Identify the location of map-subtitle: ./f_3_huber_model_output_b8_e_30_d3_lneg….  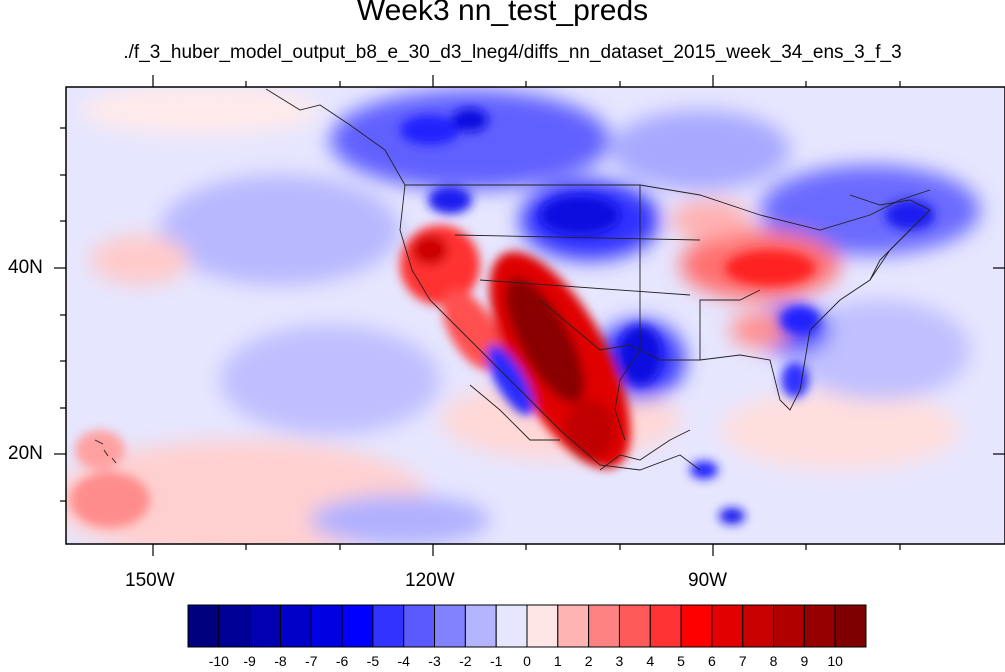
(512, 52).